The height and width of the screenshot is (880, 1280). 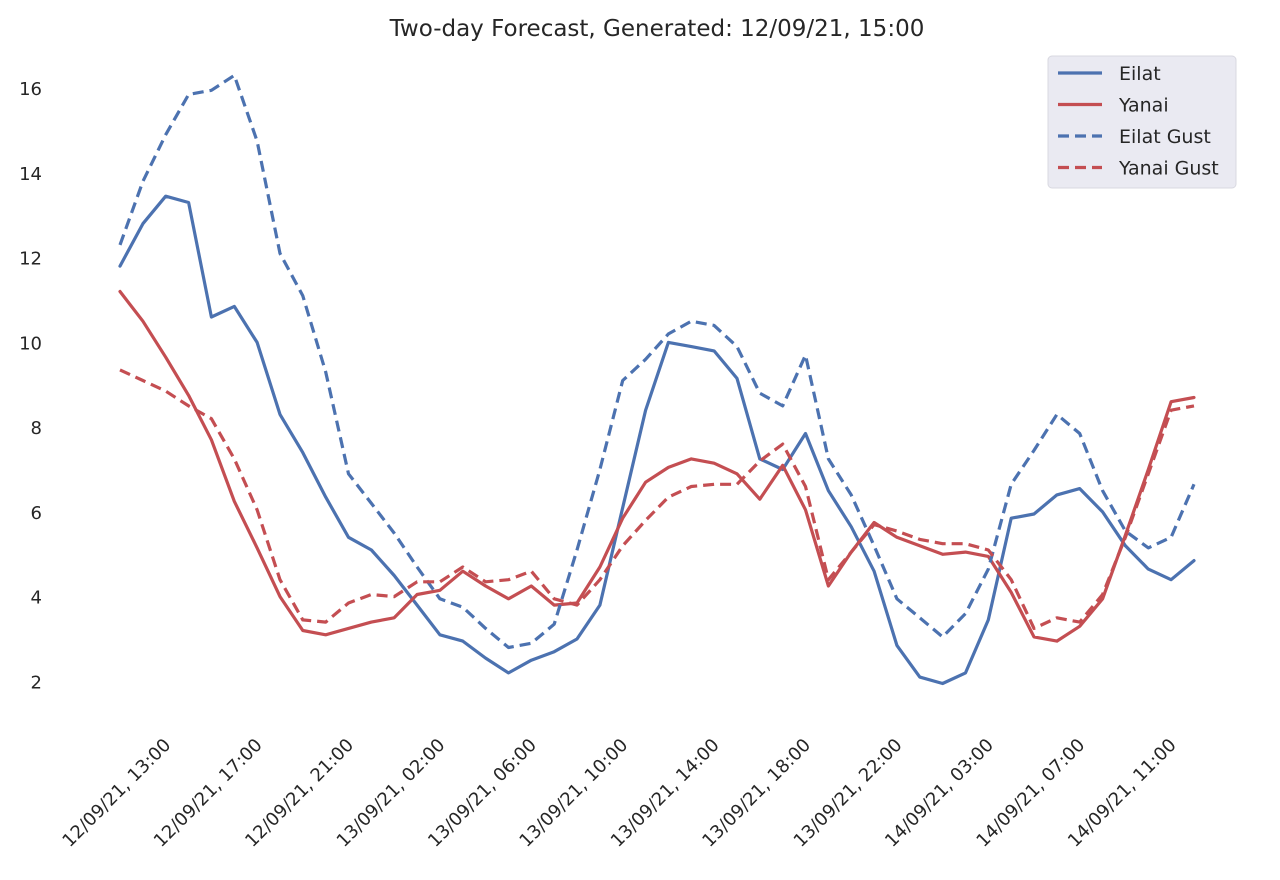 I want to click on y-tick-label: 12, so click(x=30, y=259).